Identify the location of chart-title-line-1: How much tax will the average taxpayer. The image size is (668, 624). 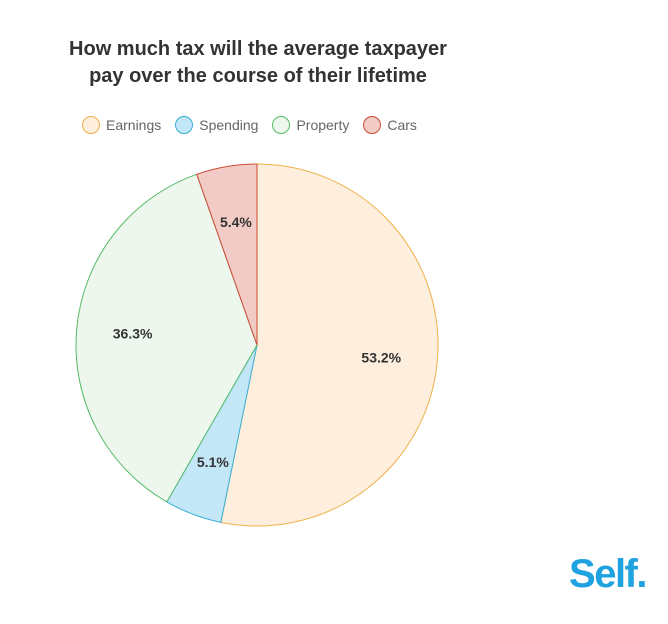
(258, 49).